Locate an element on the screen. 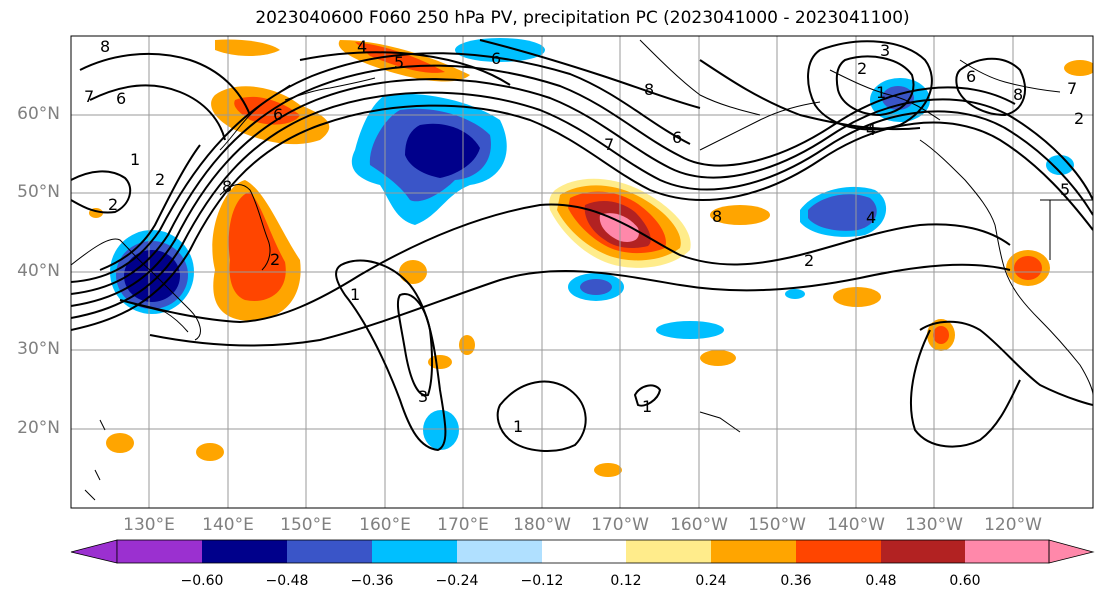 This screenshot has height=601, width=1105. colorbar-tick-label: 0.60 is located at coordinates (965, 581).